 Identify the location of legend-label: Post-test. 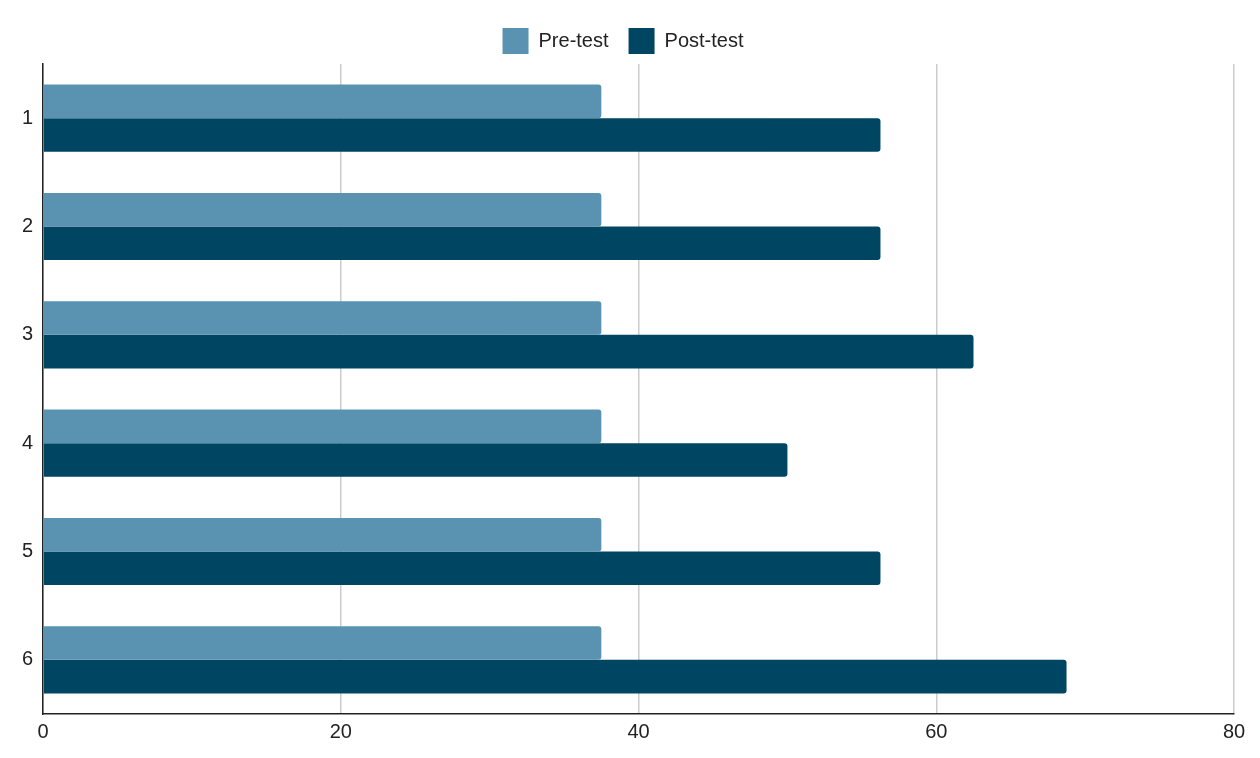
(704, 39).